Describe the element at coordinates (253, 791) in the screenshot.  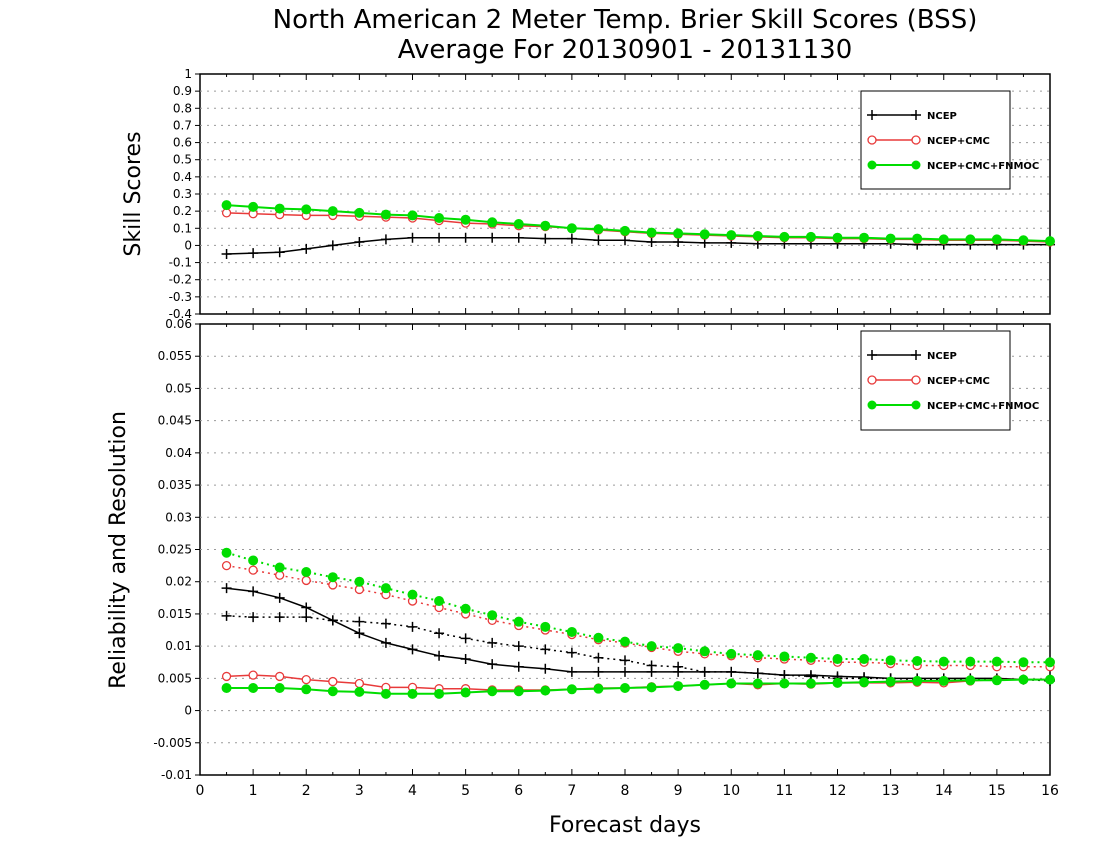
I see `x-tick-label: 1` at that location.